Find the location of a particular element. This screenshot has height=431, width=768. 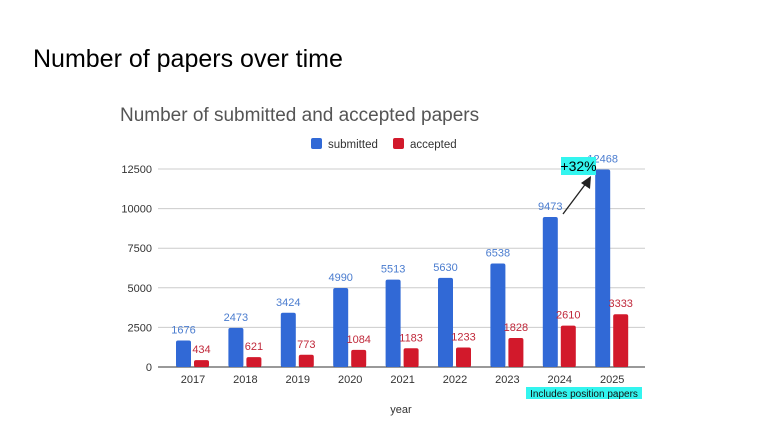

data-label-submitted: 5630 is located at coordinates (445, 268).